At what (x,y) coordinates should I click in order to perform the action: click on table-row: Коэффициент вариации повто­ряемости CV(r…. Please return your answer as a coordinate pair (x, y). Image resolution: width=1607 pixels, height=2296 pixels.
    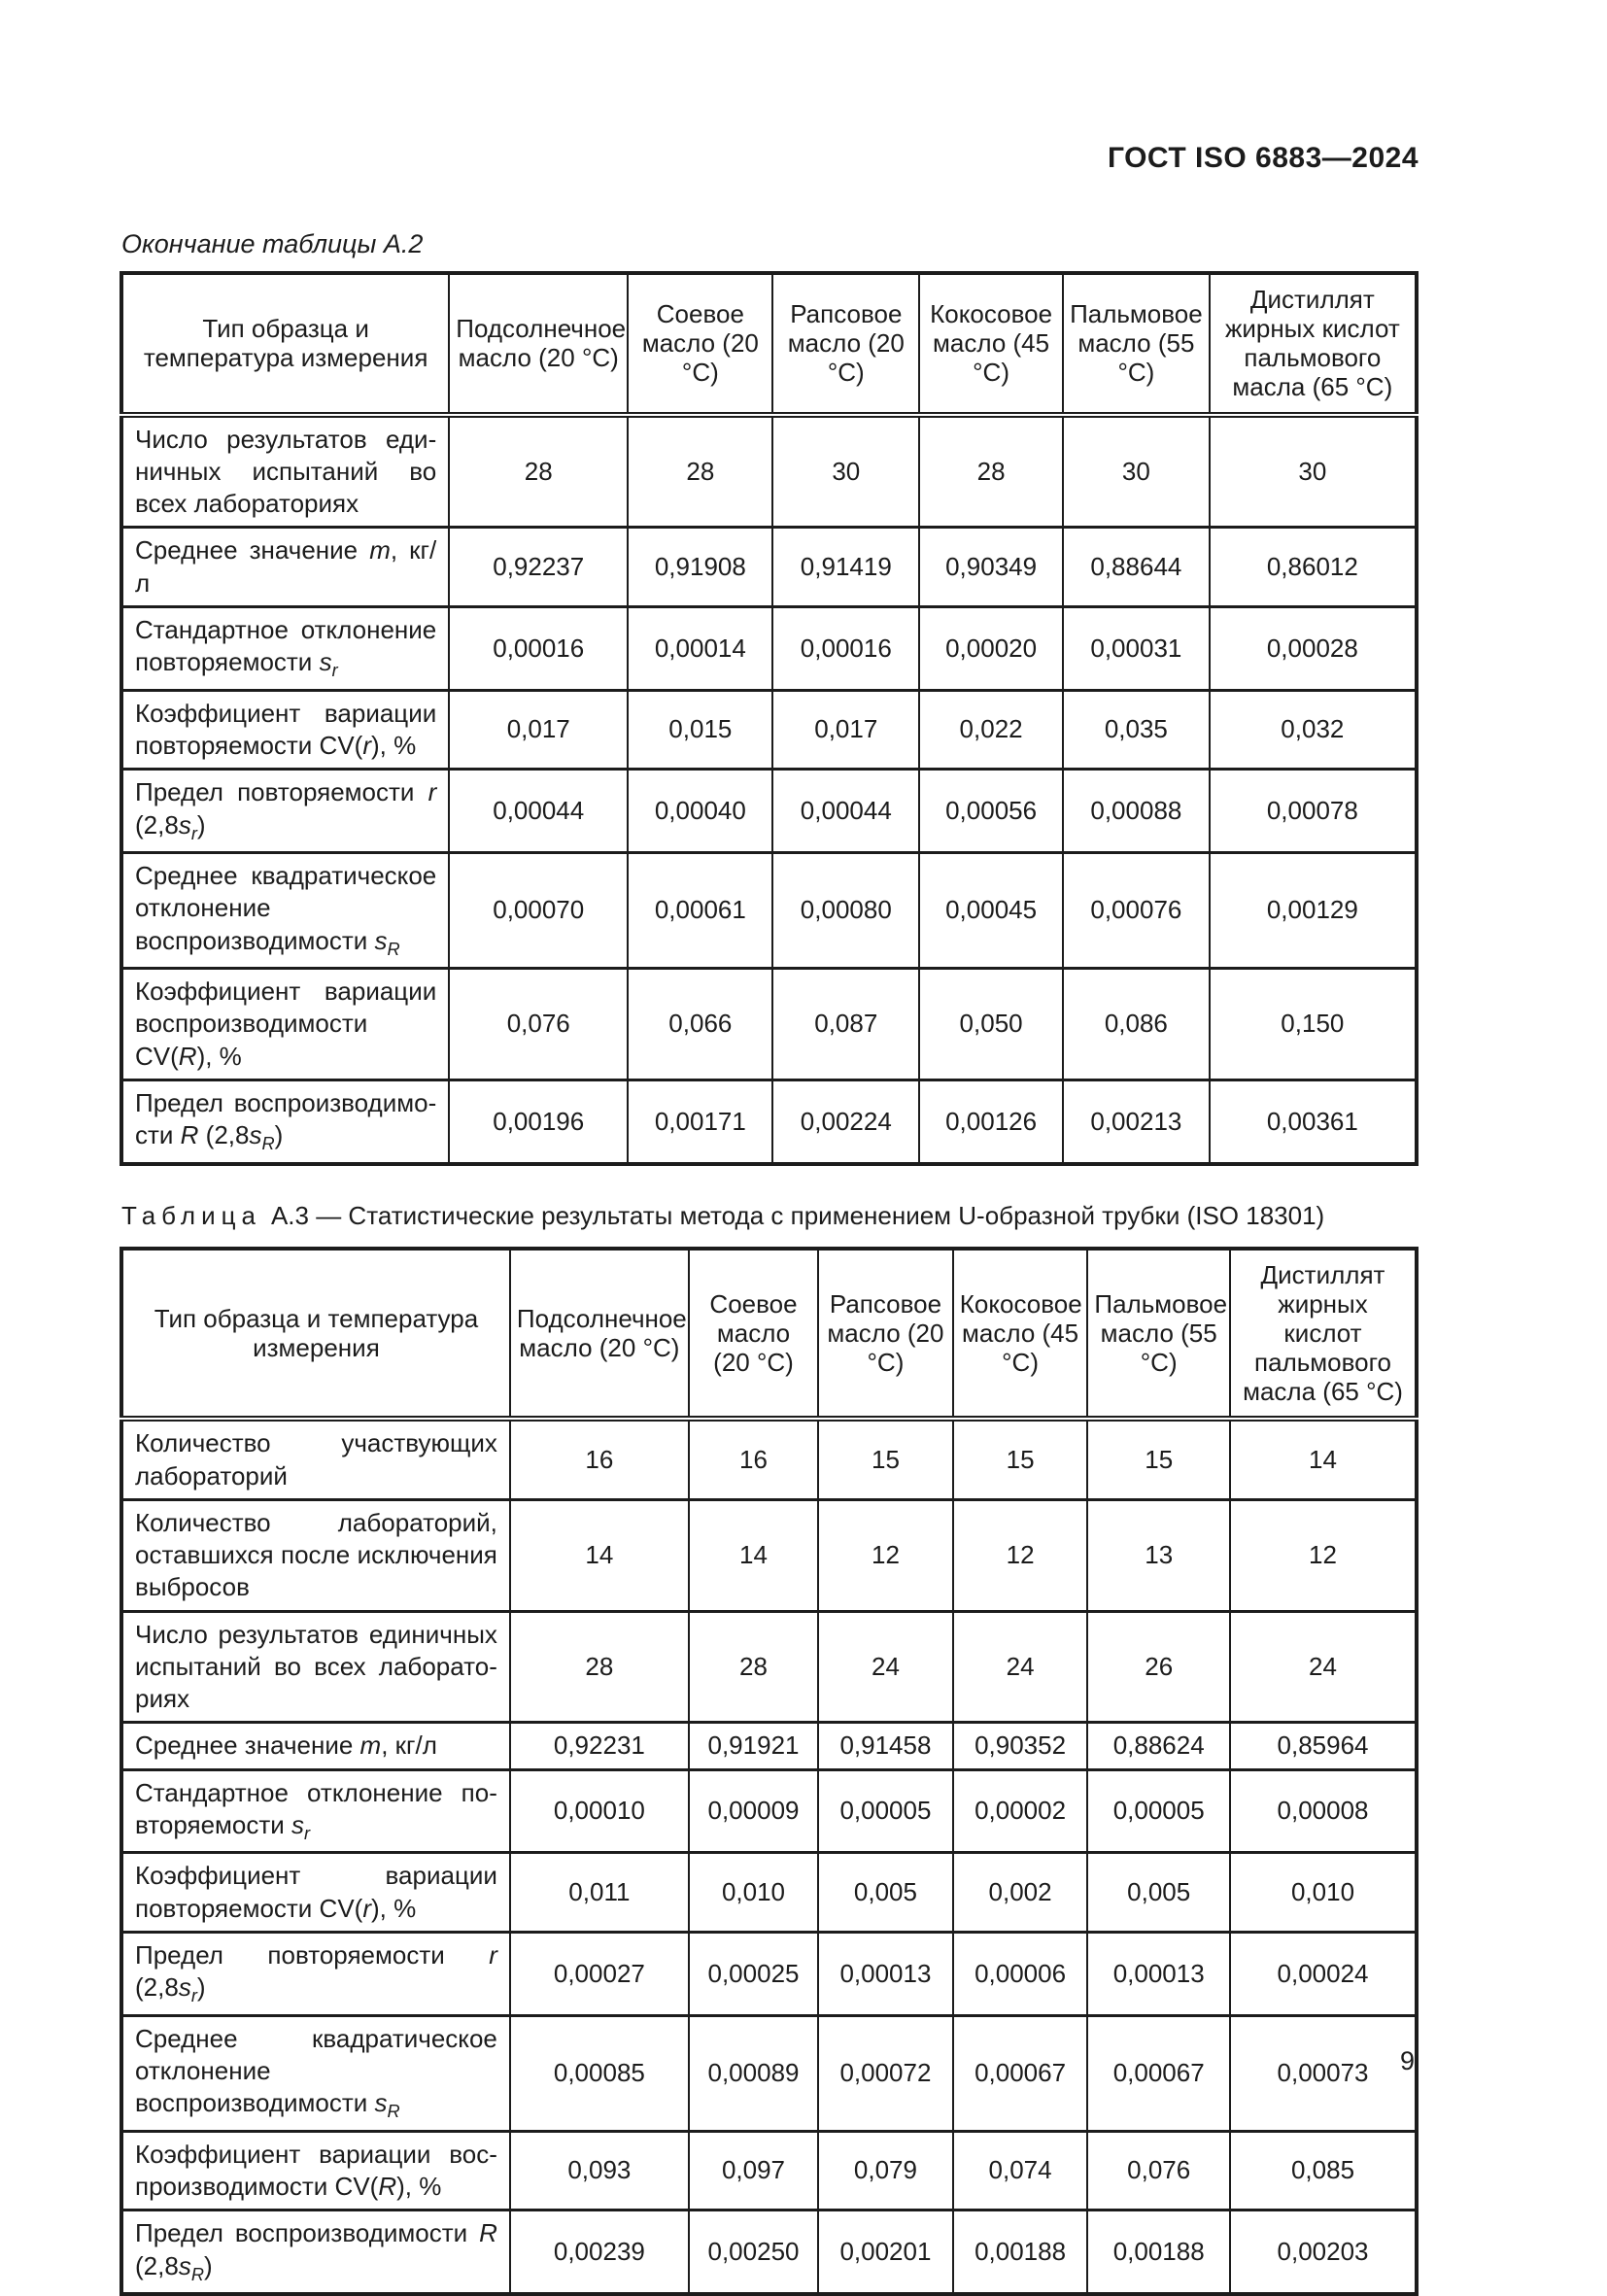
    Looking at the image, I should click on (769, 1892).